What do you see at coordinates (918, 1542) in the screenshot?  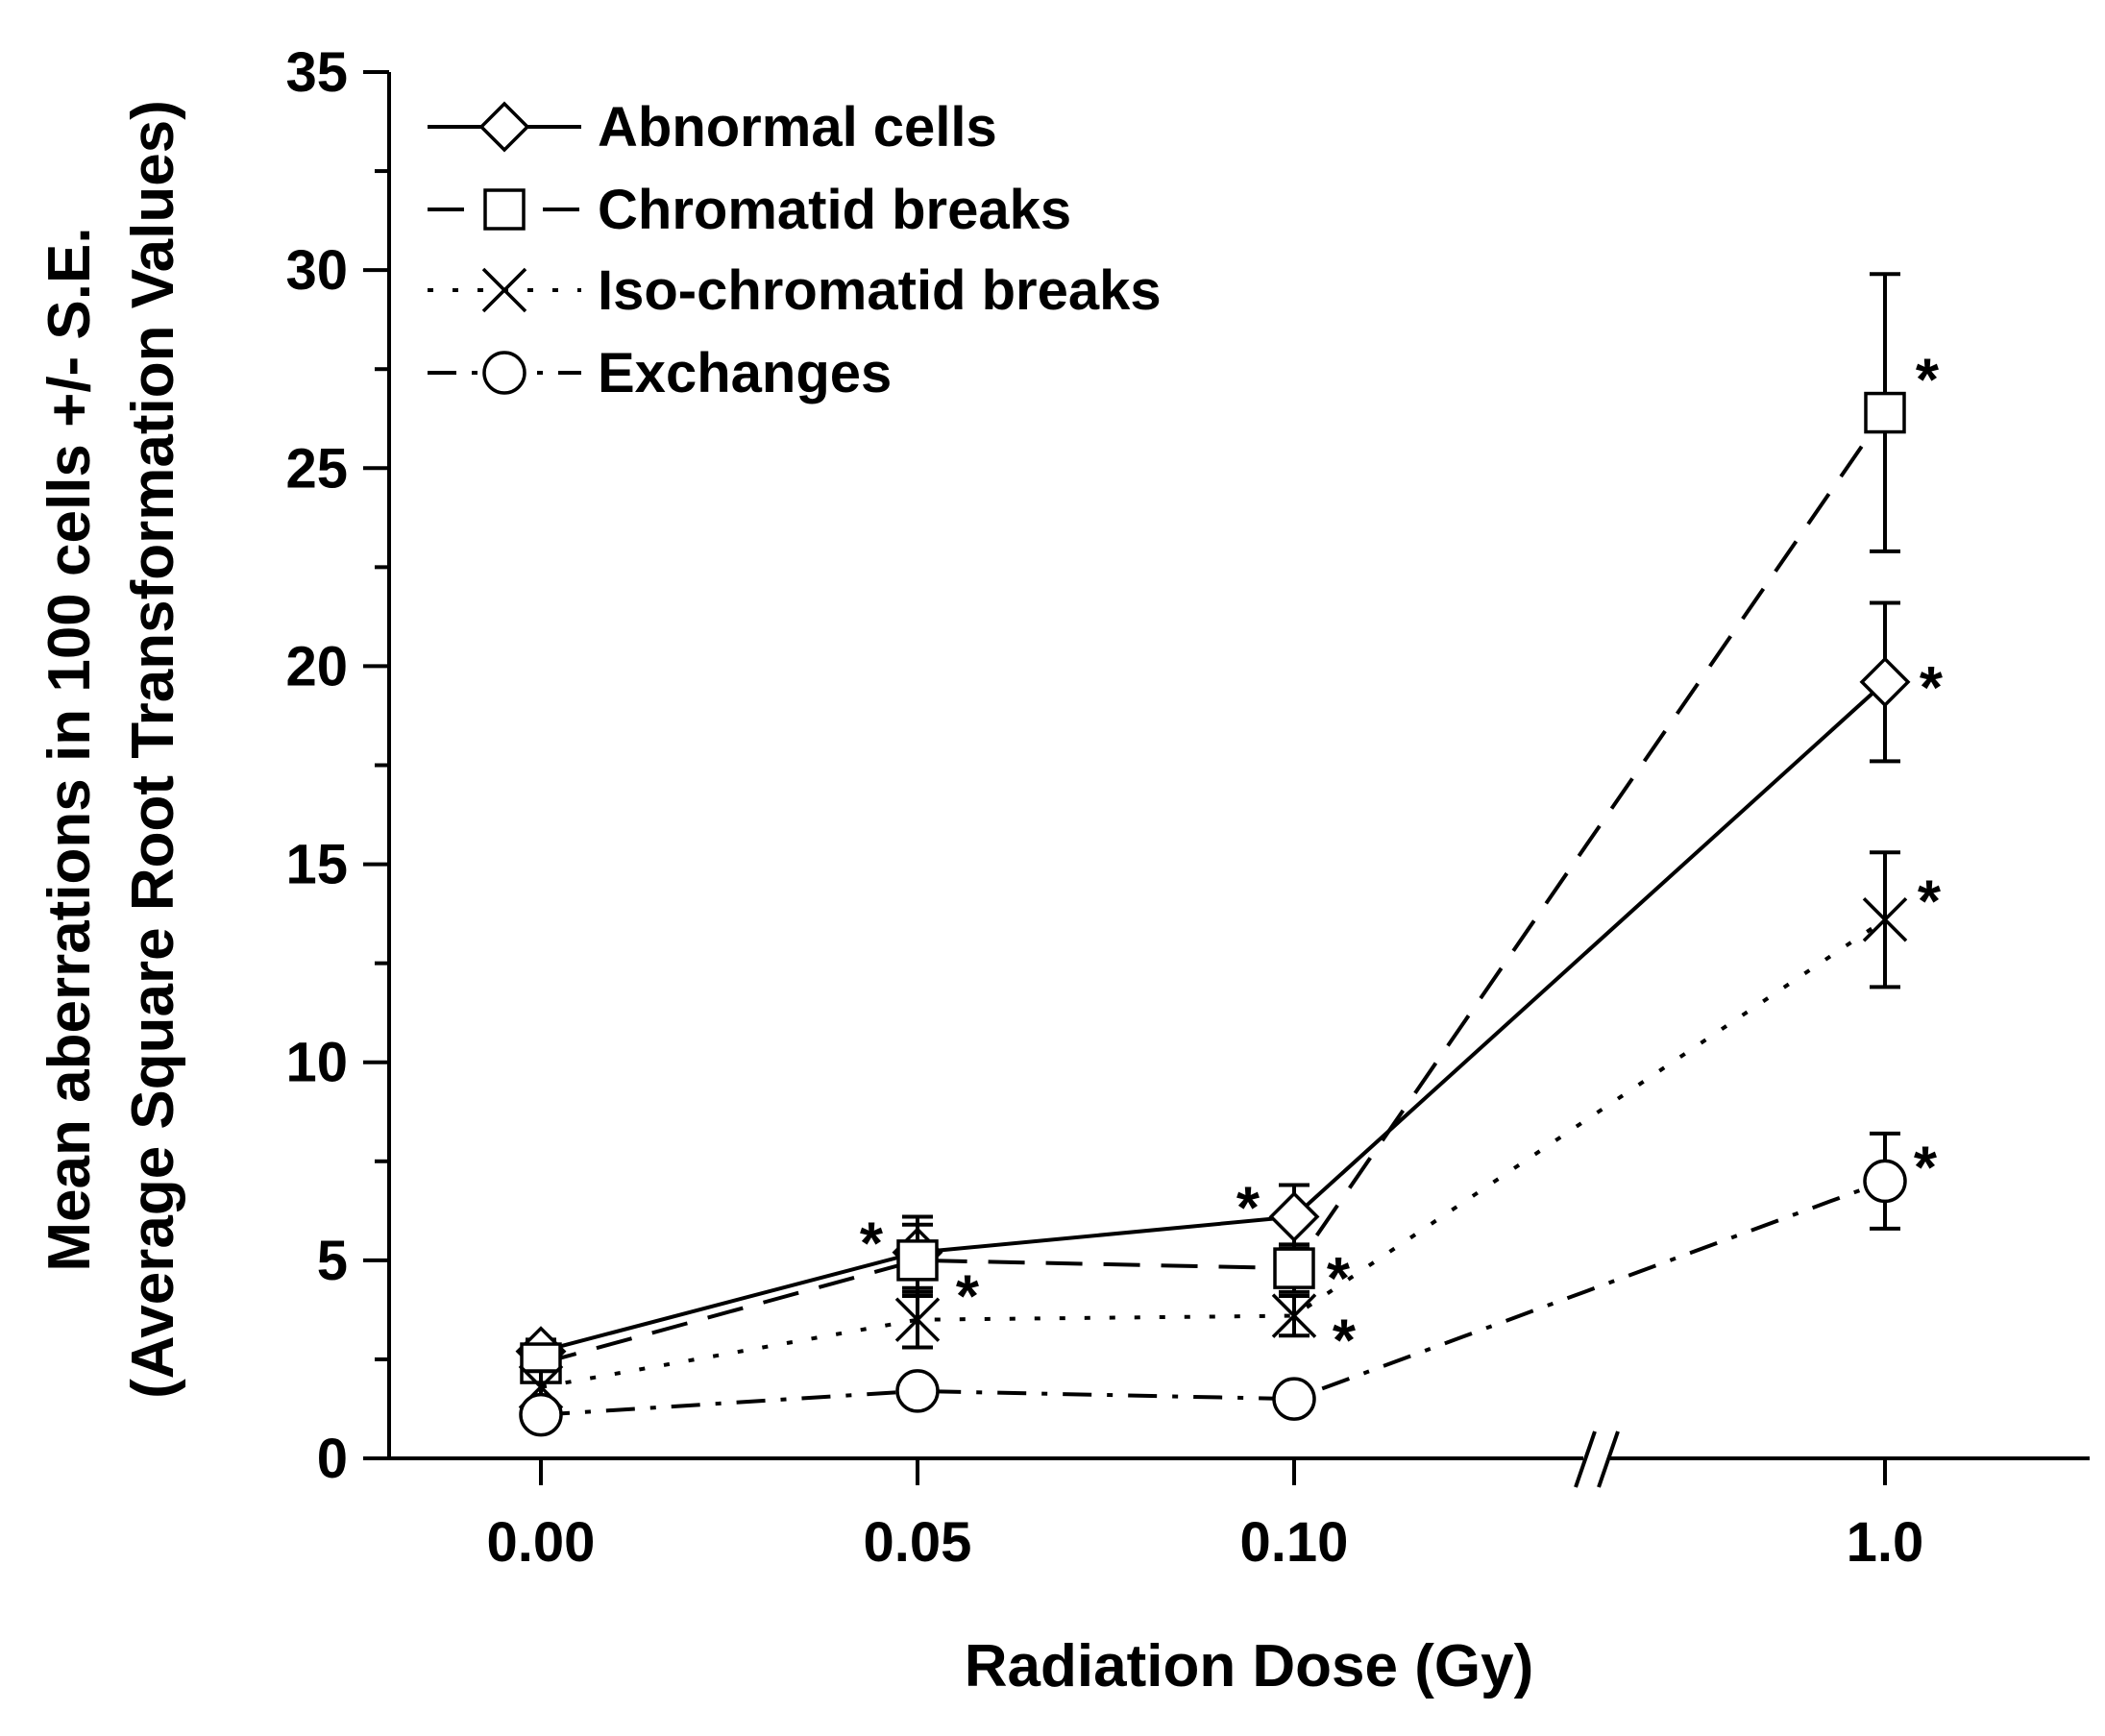 I see `x-tick-label: 0.05` at bounding box center [918, 1542].